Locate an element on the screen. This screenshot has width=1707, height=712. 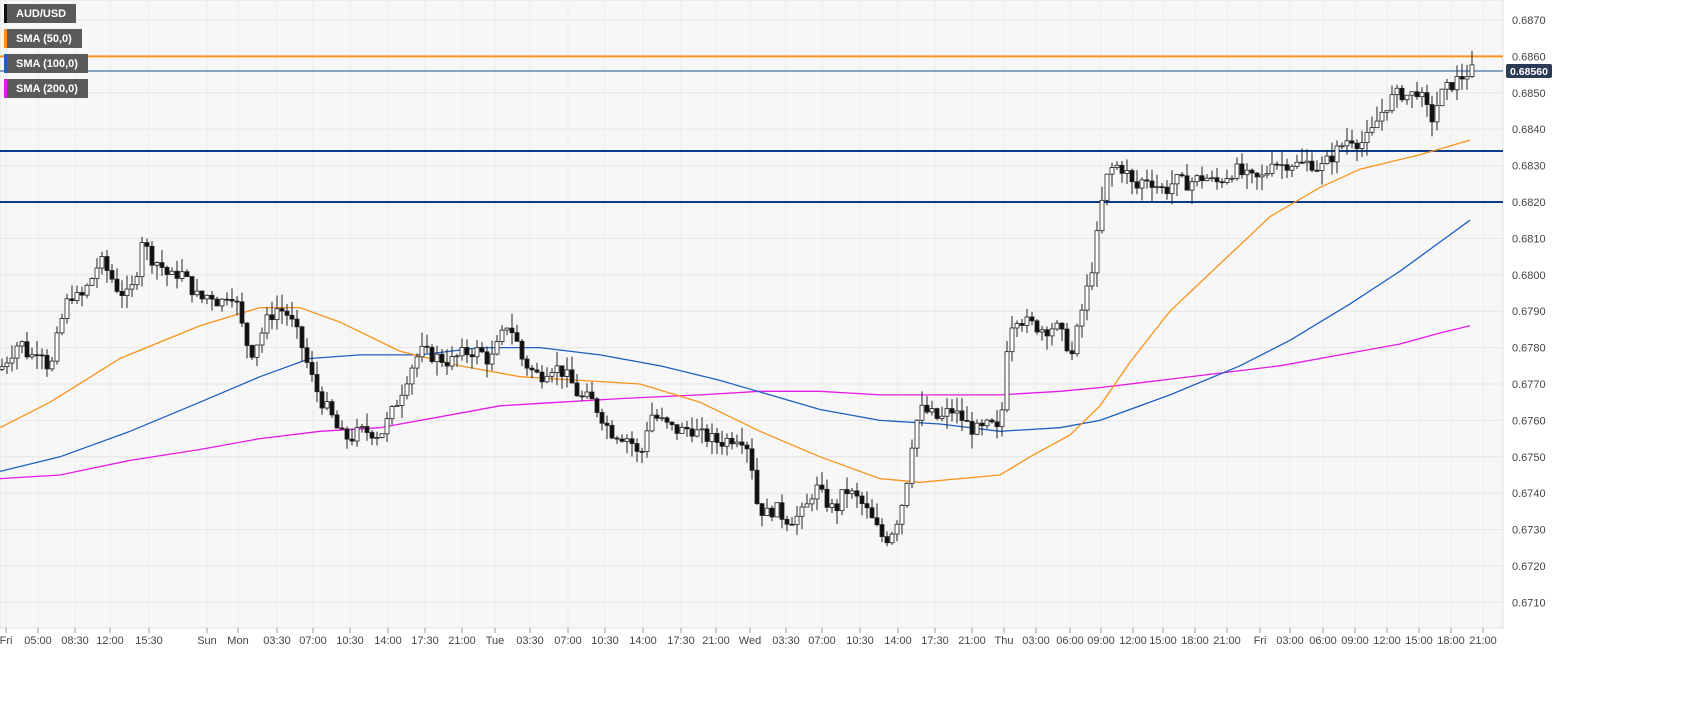
x-tick-label: 17:30 is located at coordinates (681, 641).